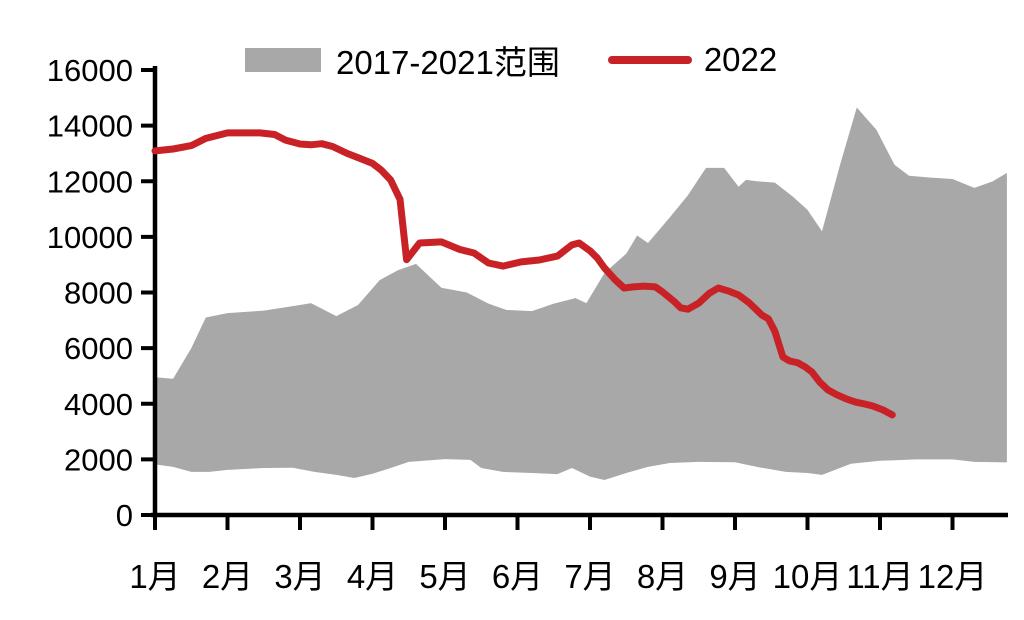 This screenshot has width=1024, height=620. What do you see at coordinates (98, 348) in the screenshot?
I see `y-tick-label: 6000` at bounding box center [98, 348].